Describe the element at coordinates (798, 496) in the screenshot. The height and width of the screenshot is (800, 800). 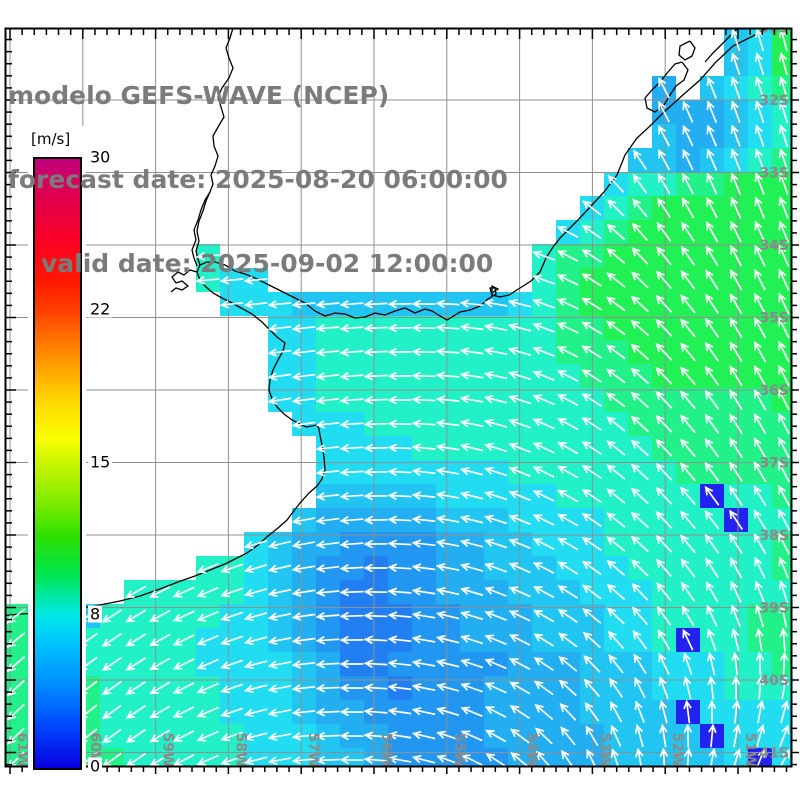
I see `grid-cell` at that location.